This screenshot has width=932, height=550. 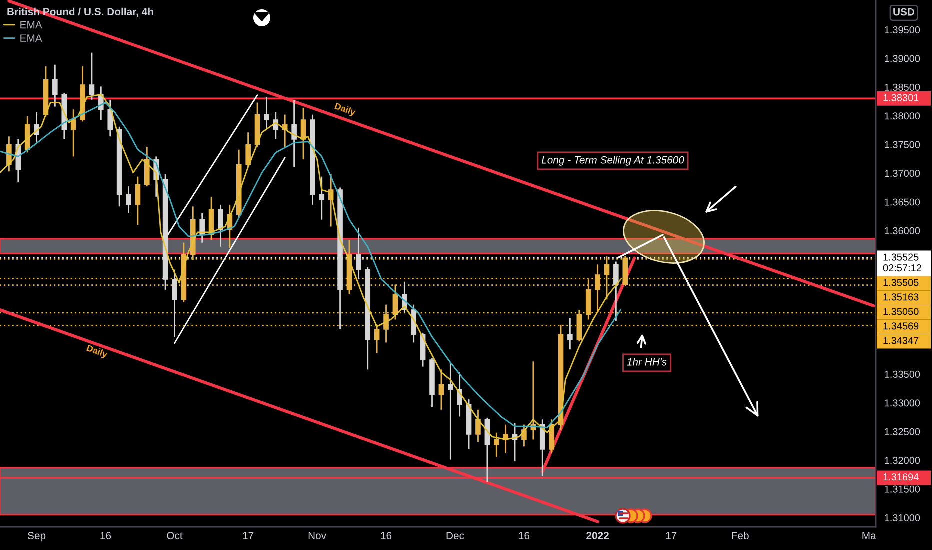 I want to click on x-tick-label: Feb, so click(x=740, y=536).